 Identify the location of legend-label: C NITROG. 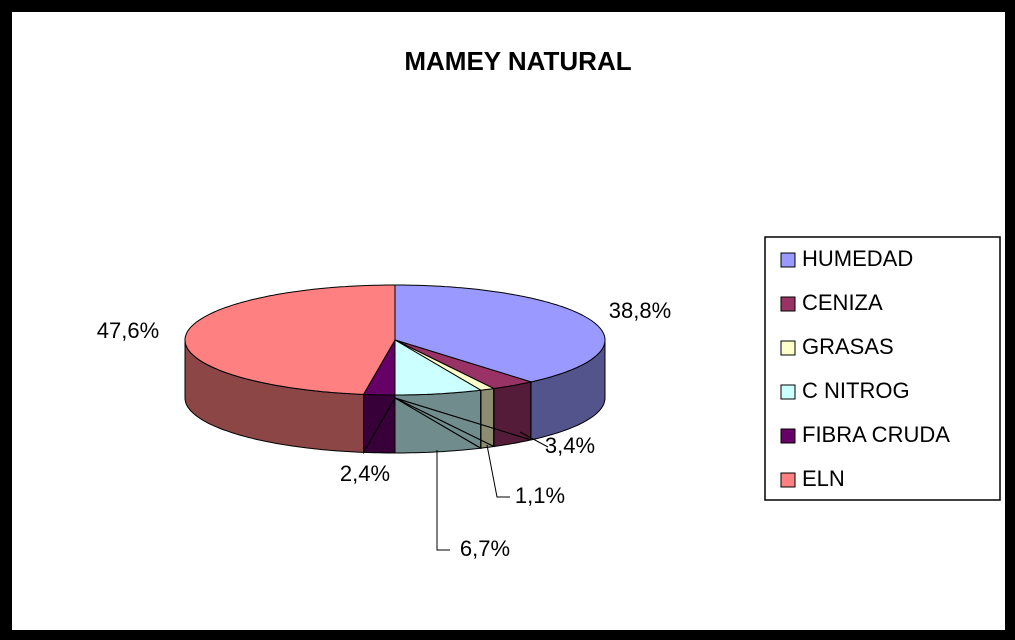
(856, 390).